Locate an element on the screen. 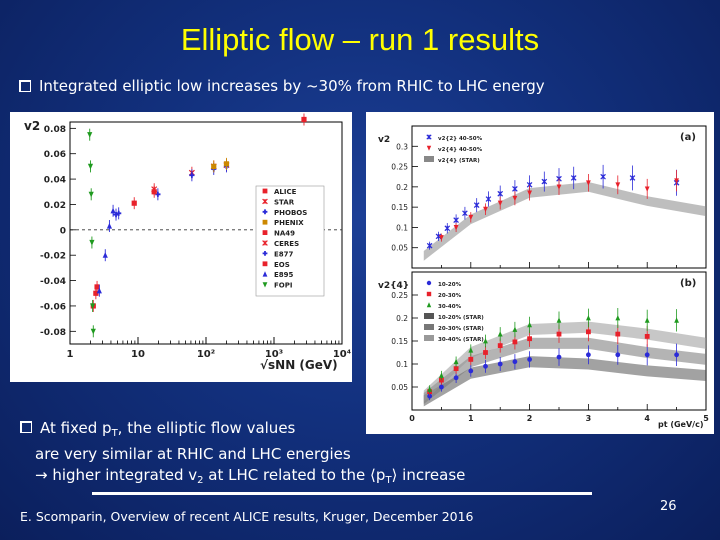 The height and width of the screenshot is (540, 720). bullet2-line3-sub2: T is located at coordinates (388, 480).